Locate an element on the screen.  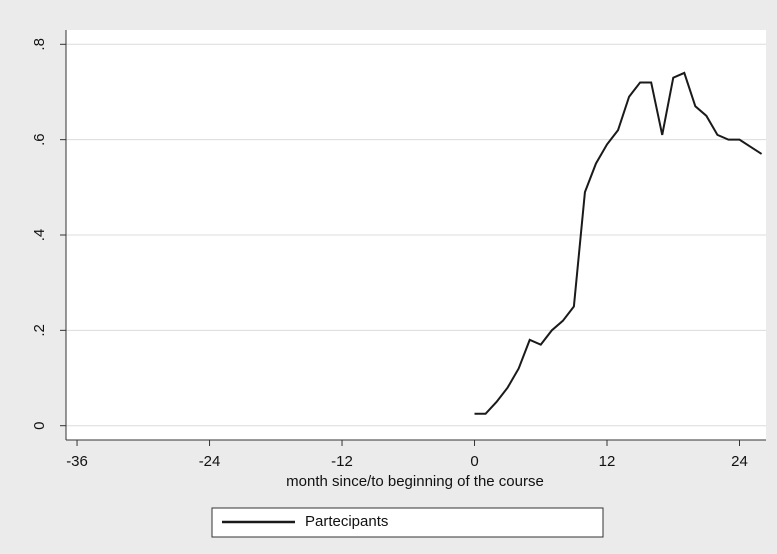
y-tick-label: 0 is located at coordinates (39, 426).